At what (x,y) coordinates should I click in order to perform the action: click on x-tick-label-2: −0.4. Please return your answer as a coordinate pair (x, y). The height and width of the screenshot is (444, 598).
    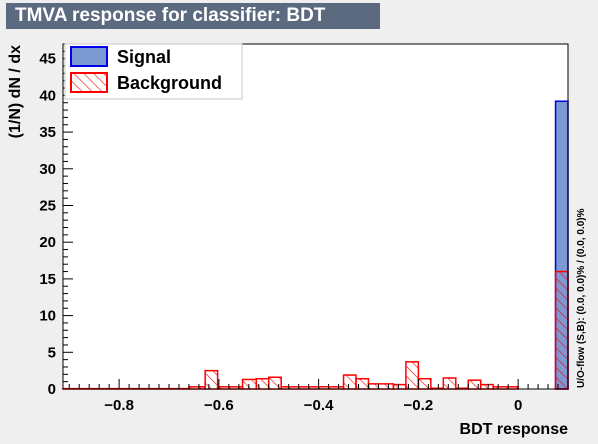
    Looking at the image, I should click on (319, 405).